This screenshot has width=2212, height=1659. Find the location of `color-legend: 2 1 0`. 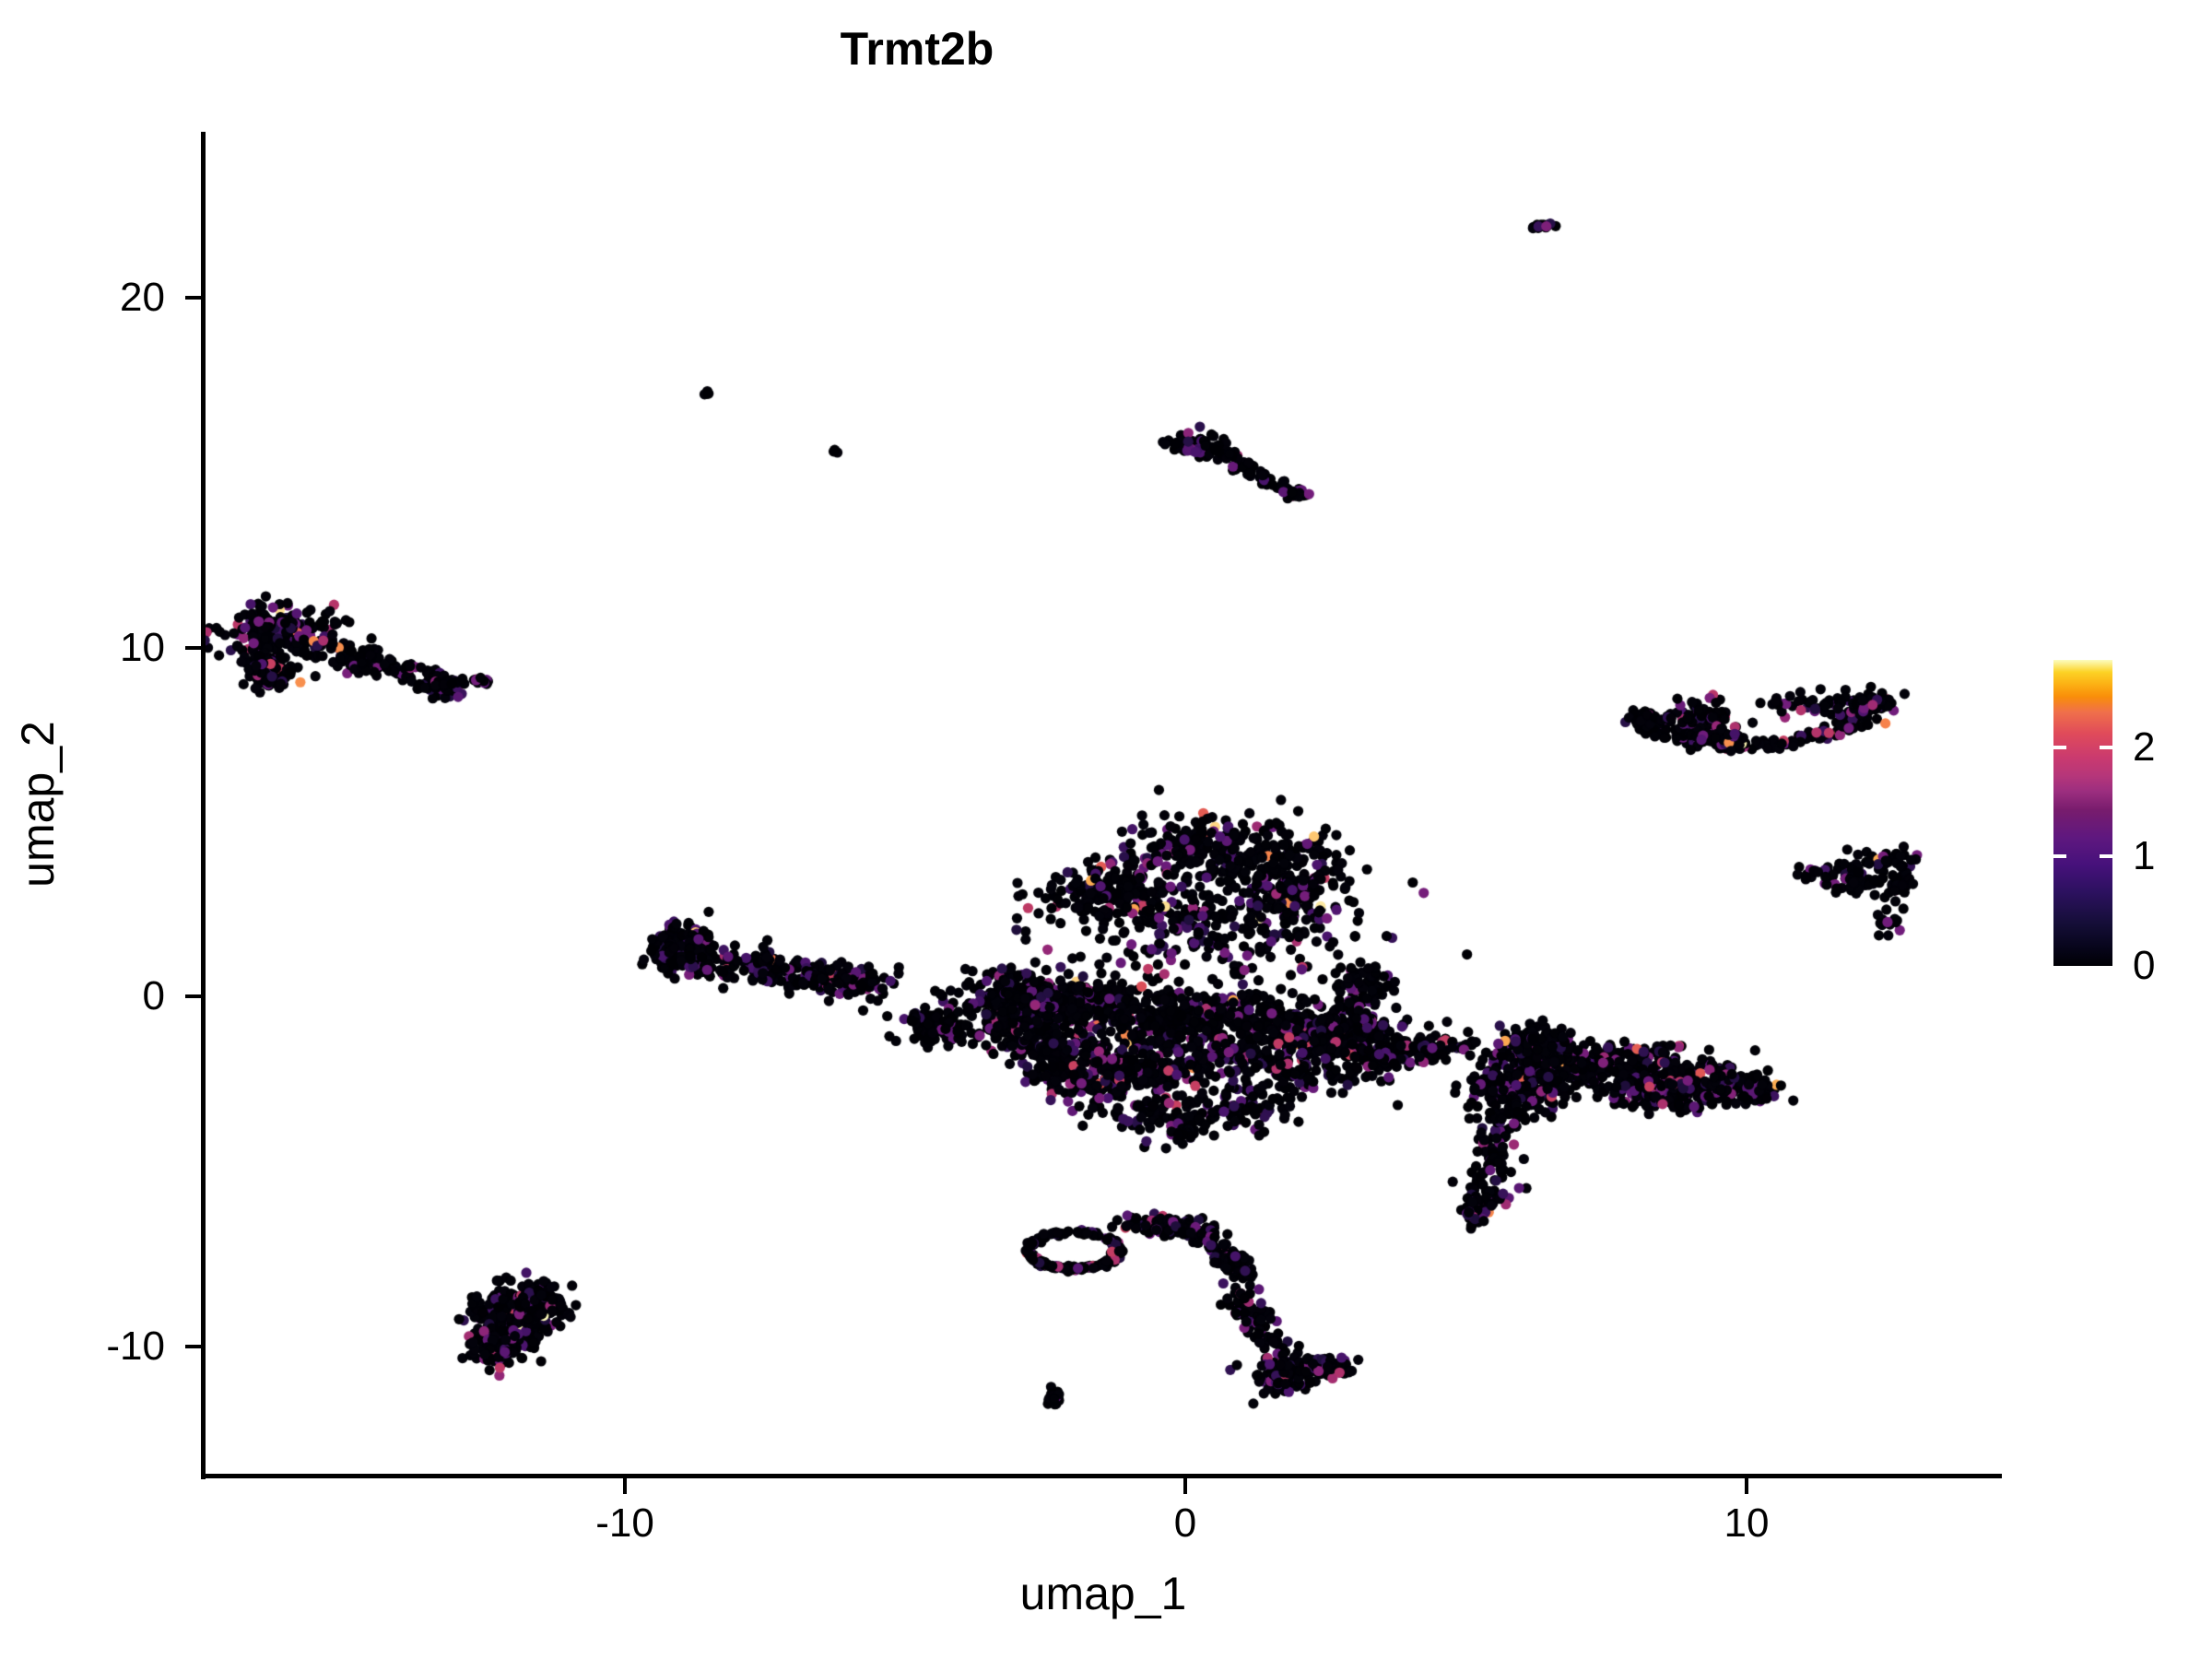

color-legend: 2 1 0 is located at coordinates (2122, 824).